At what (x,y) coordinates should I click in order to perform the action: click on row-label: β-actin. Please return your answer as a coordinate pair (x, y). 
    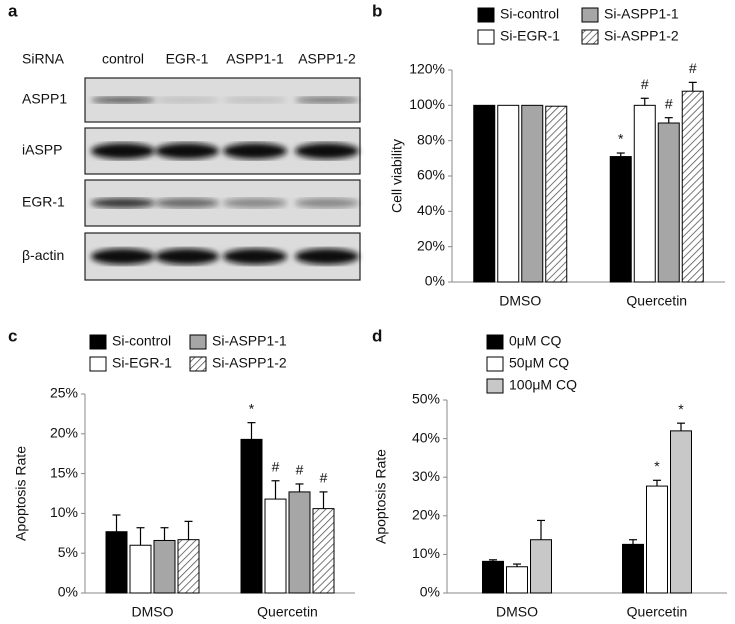
    Looking at the image, I should click on (43, 255).